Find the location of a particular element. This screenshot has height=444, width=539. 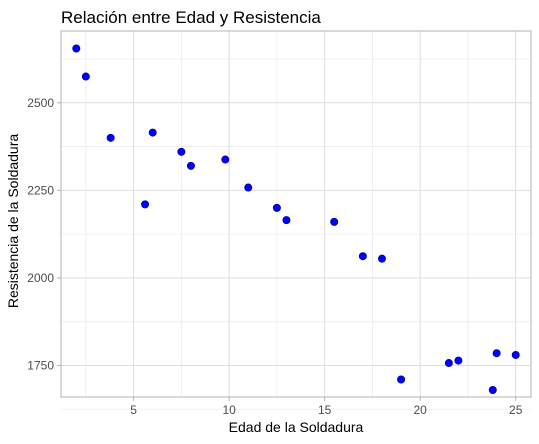

chart-title: Relación entre Edad y Resistencia is located at coordinates (191, 17).